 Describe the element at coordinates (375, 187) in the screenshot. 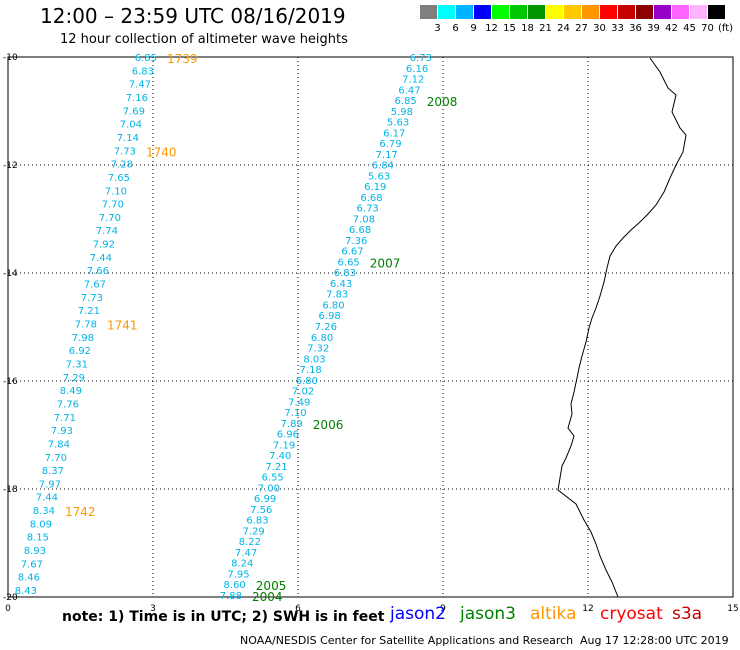

I see `wave-height-label: 6.19` at that location.